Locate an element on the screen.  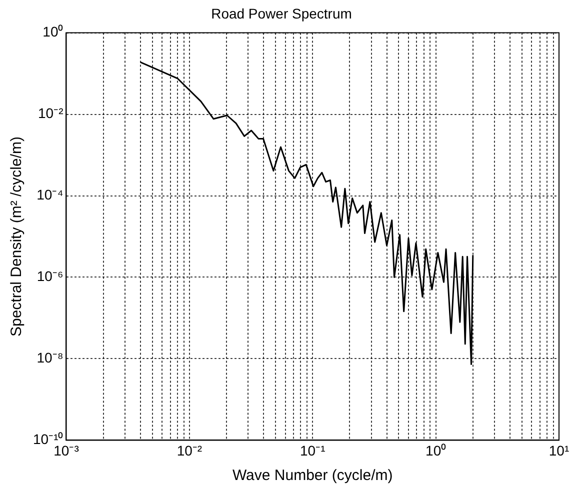
y-tick-label: 10⁻² is located at coordinates (51, 113).